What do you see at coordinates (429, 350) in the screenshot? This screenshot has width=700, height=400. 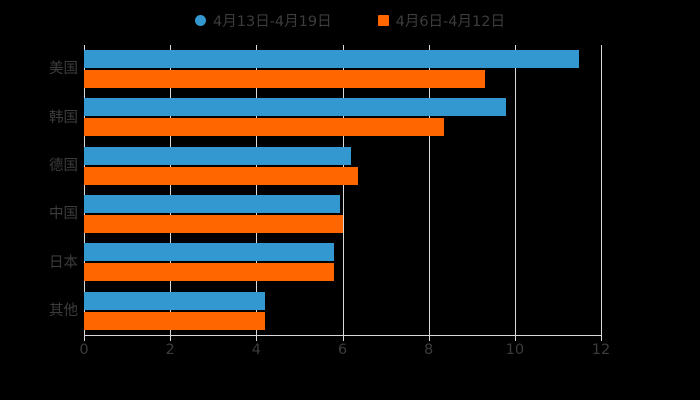 I see `x-axis-label-8: 8` at bounding box center [429, 350].